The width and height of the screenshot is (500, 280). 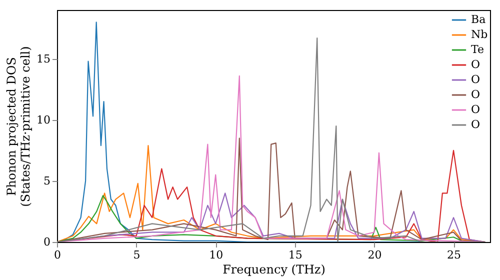 I want to click on x-tick-label: 10, so click(x=216, y=255).